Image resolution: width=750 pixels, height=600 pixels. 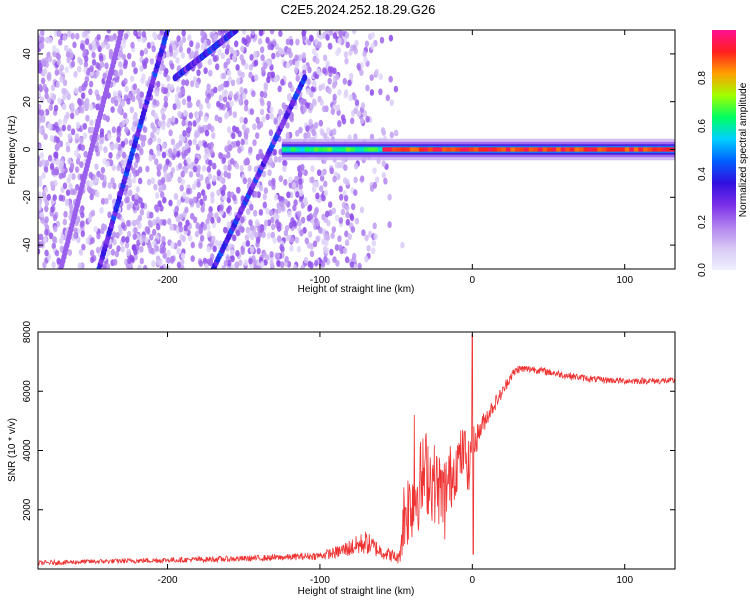 I want to click on y-tick-label: 20, so click(x=27, y=102).